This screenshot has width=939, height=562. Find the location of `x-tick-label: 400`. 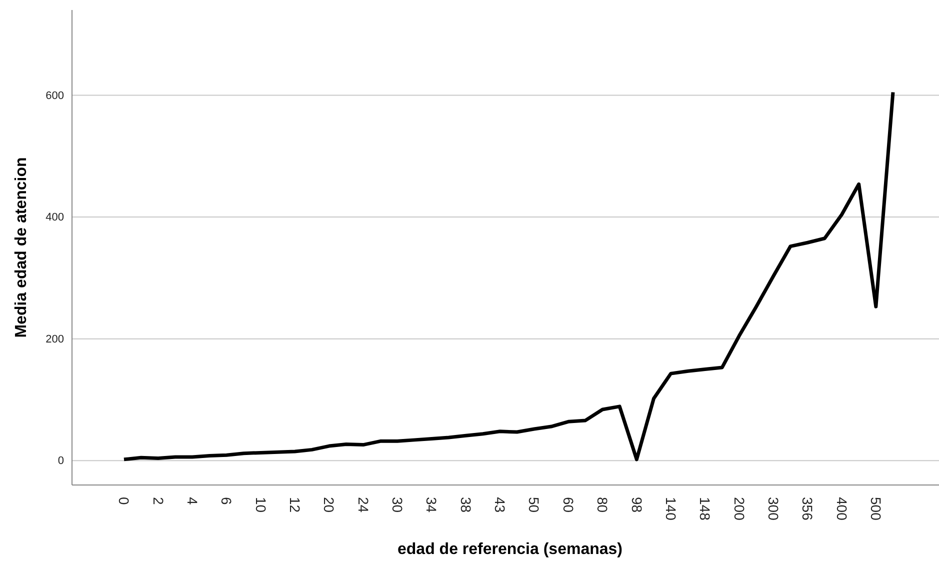

x-tick-label: 400 is located at coordinates (842, 509).